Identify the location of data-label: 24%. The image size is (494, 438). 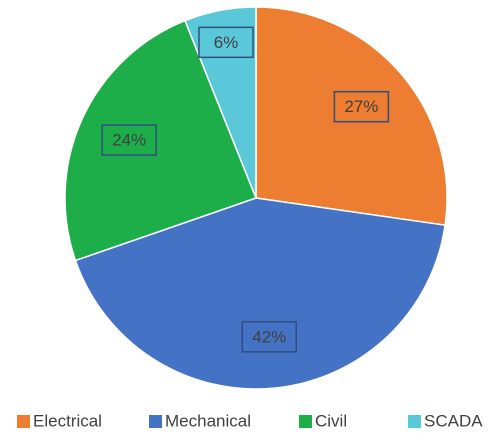
(129, 140).